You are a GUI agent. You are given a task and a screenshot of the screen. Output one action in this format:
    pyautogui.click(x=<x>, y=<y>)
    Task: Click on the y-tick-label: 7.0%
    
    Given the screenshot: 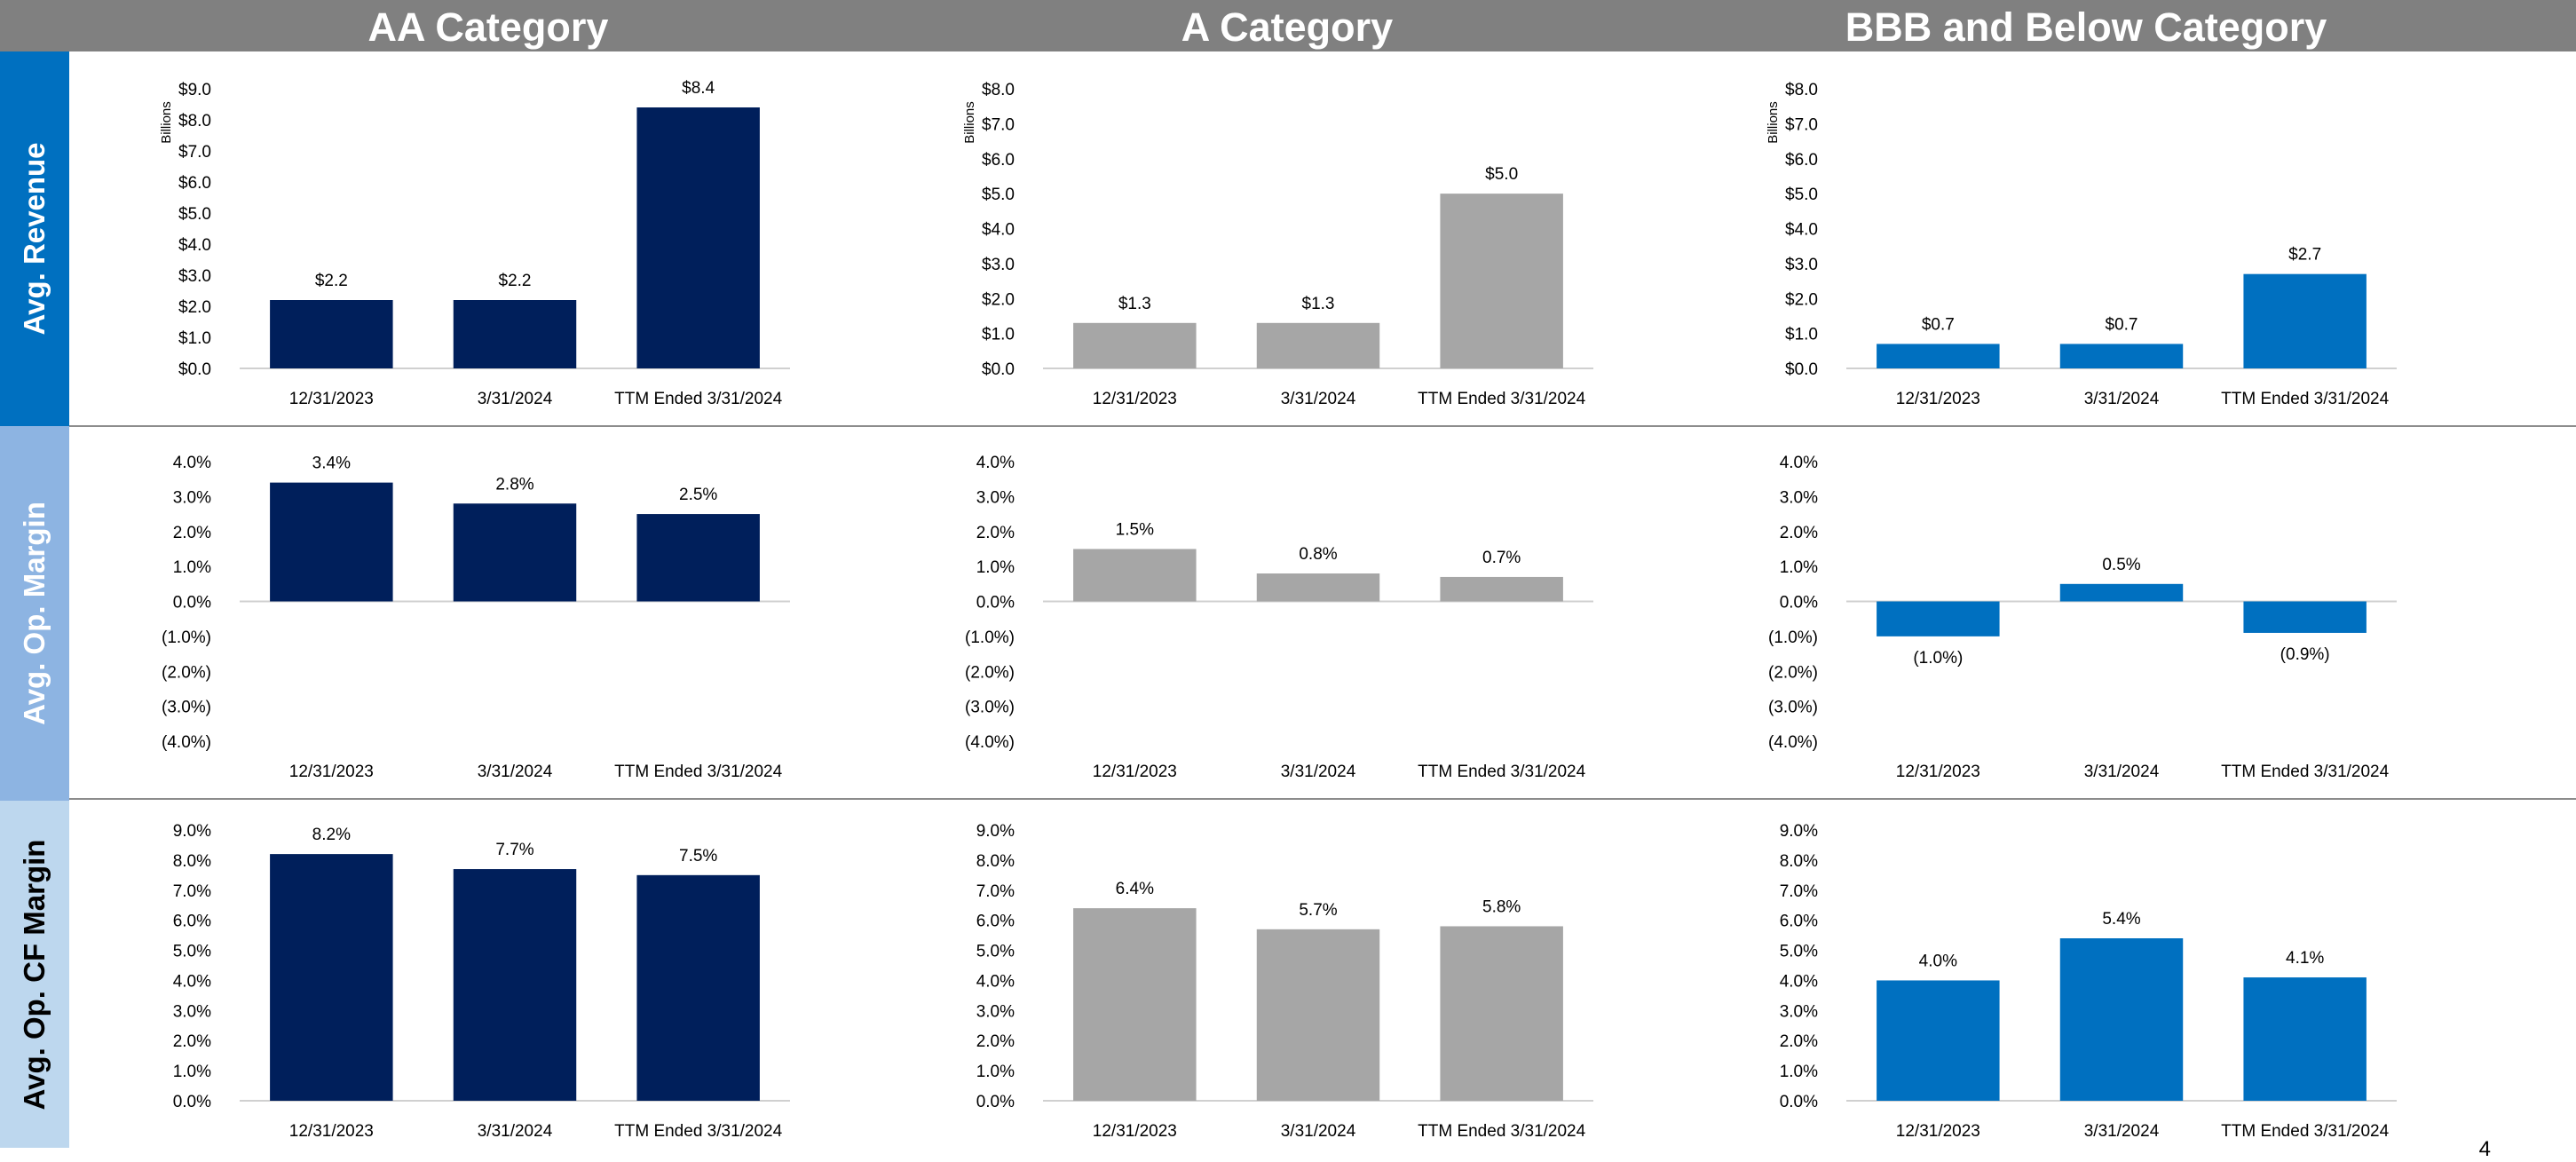 What is the action you would take?
    pyautogui.click(x=1799, y=891)
    